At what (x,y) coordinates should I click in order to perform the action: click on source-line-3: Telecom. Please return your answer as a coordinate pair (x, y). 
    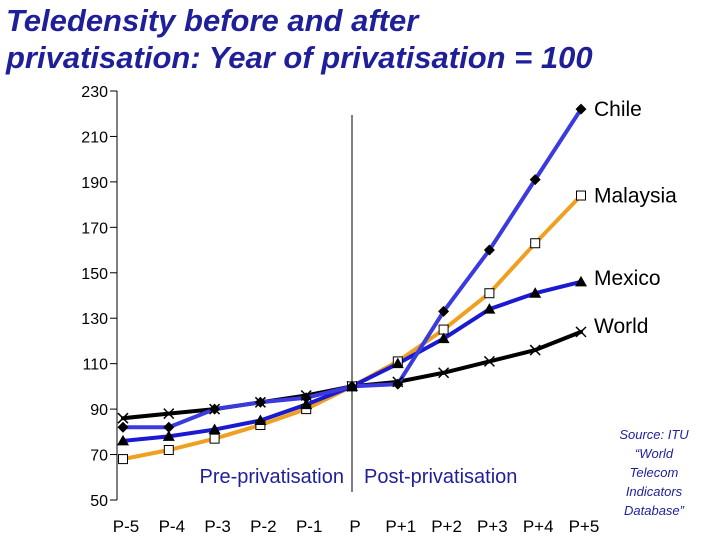
    Looking at the image, I should click on (654, 472).